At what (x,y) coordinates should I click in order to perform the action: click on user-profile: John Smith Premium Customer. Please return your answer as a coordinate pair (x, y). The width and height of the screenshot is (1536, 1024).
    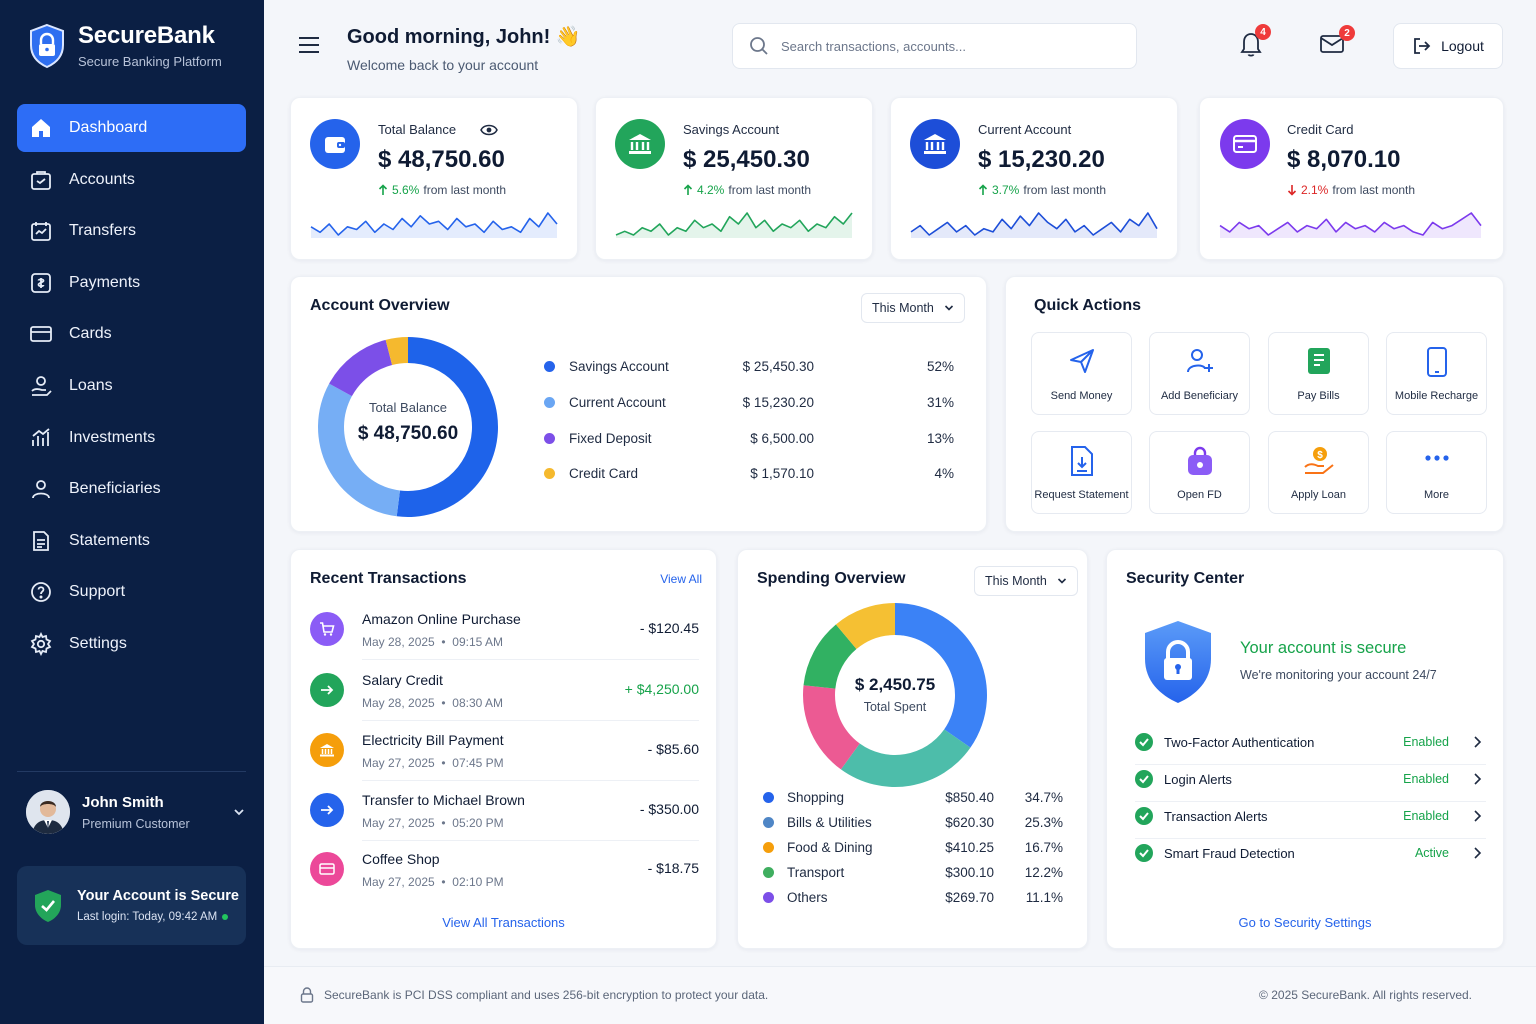
    Looking at the image, I should click on (136, 812).